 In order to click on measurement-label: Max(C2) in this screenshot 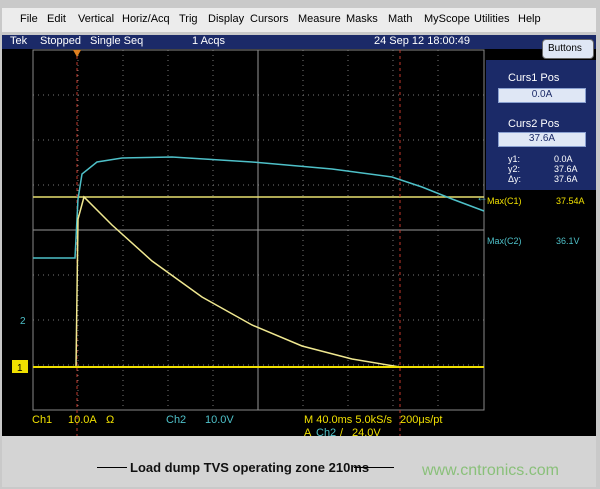, I will do `click(504, 241)`.